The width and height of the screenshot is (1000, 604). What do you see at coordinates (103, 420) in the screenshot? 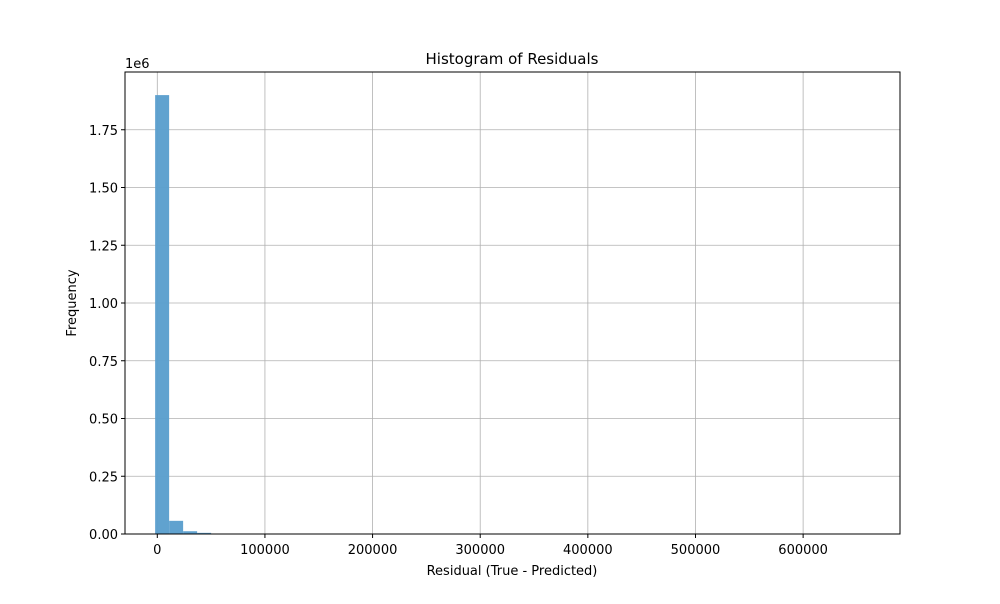
I see `y-tick-label: 0.50` at bounding box center [103, 420].